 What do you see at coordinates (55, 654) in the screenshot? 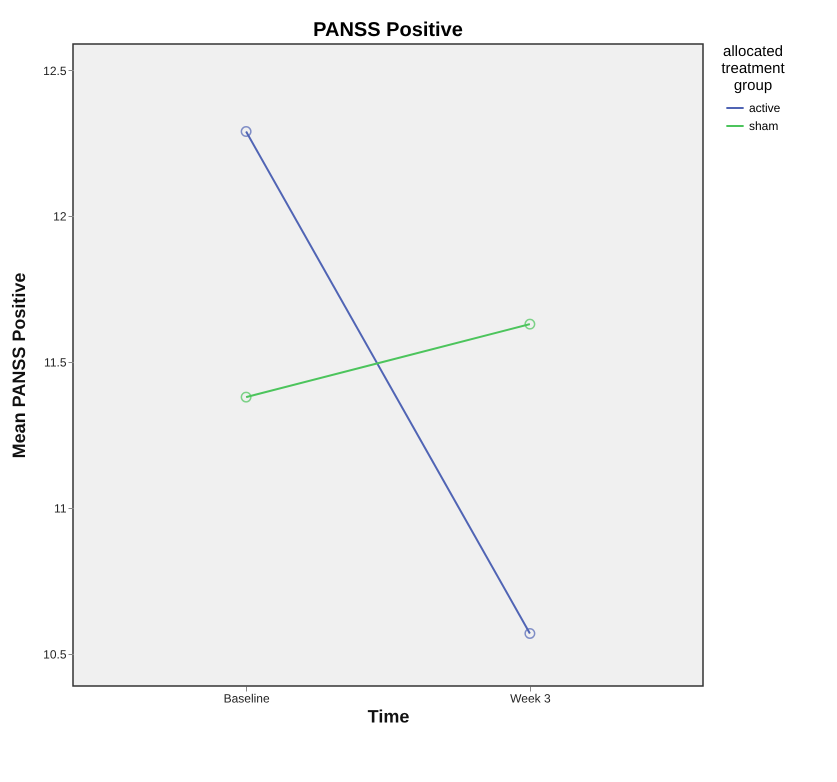
I see `y-tick-label: 10.5` at bounding box center [55, 654].